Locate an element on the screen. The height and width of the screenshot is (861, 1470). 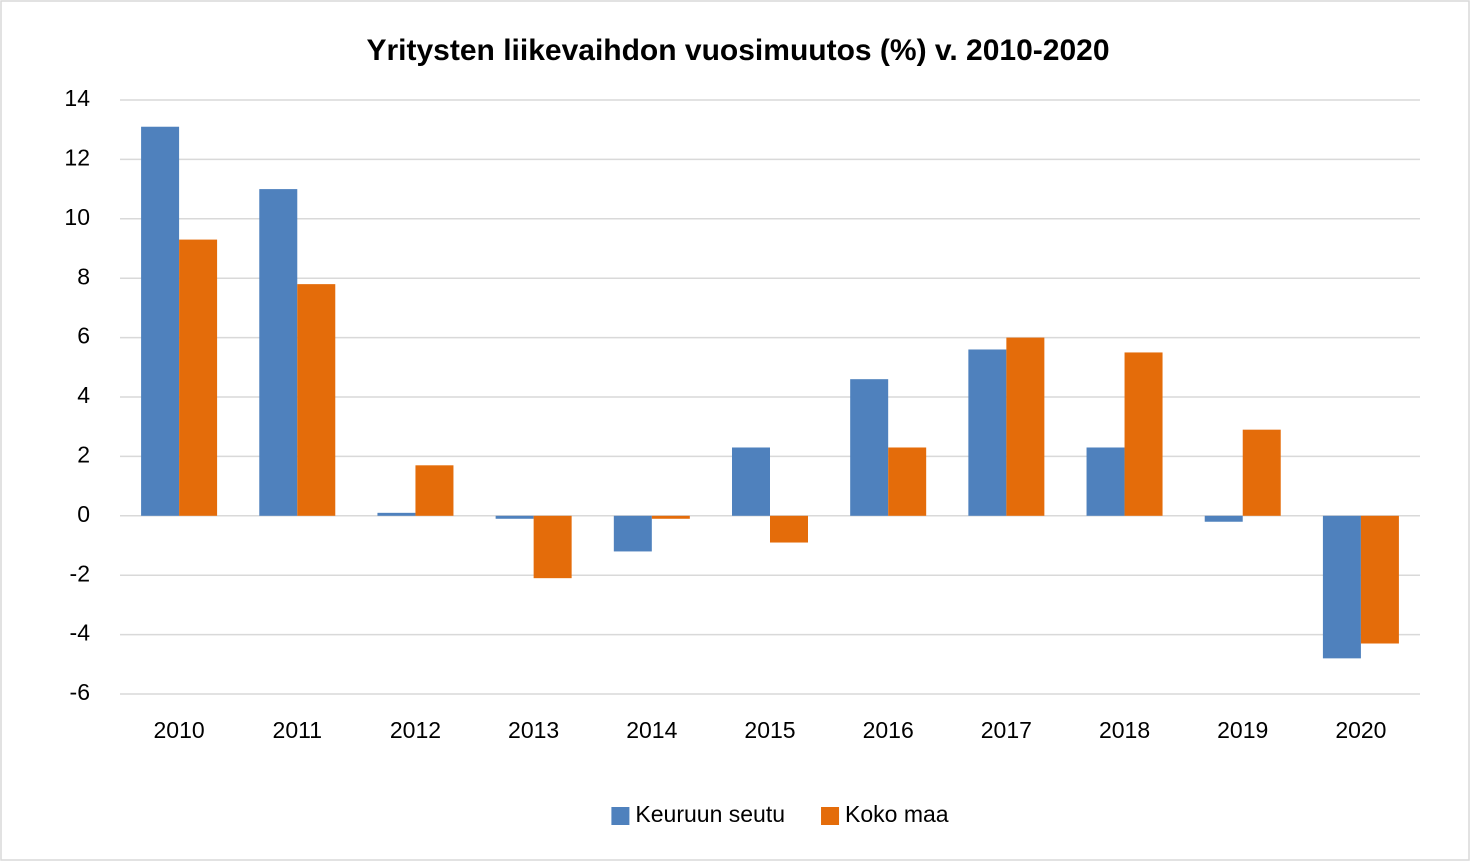
x-tick-label: 2013 is located at coordinates (533, 730).